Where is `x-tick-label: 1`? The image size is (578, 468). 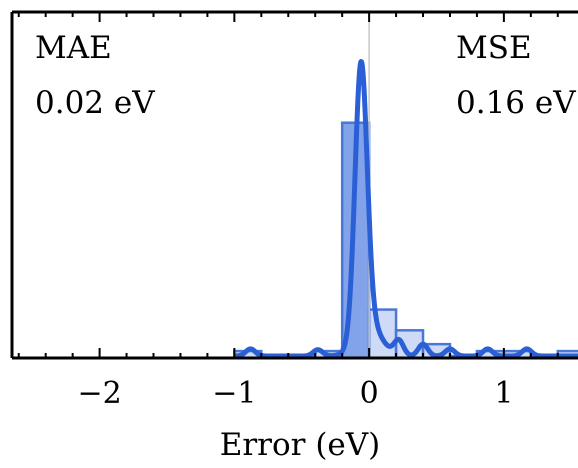
x-tick-label: 1 is located at coordinates (503, 393).